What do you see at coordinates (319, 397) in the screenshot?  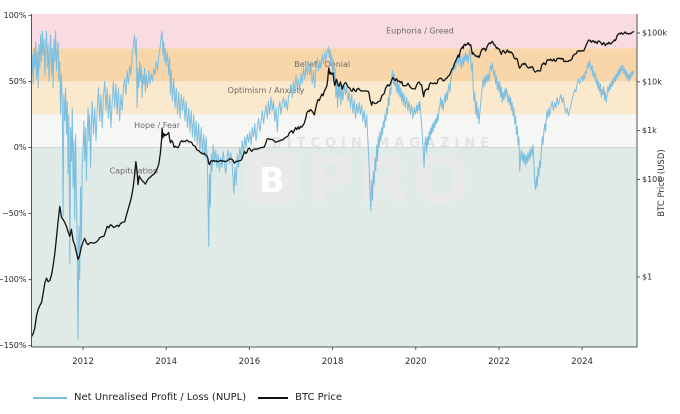 I see `legend-label-btc: BTC Price` at bounding box center [319, 397].